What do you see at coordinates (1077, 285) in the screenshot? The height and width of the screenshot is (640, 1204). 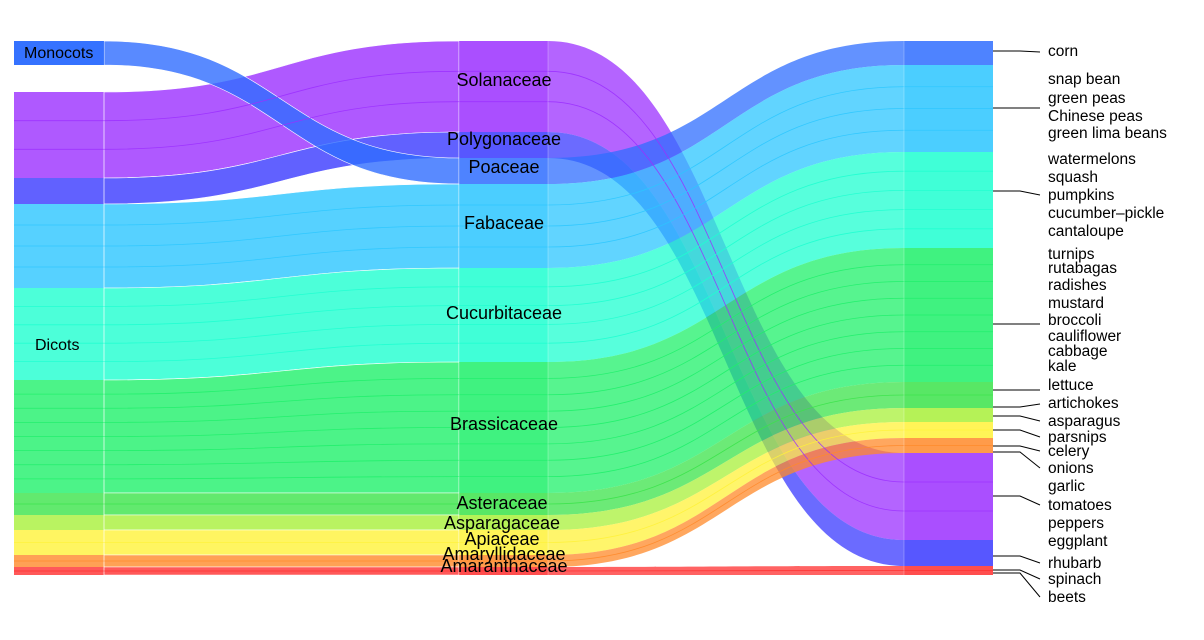 I see `crop-label: radishes` at bounding box center [1077, 285].